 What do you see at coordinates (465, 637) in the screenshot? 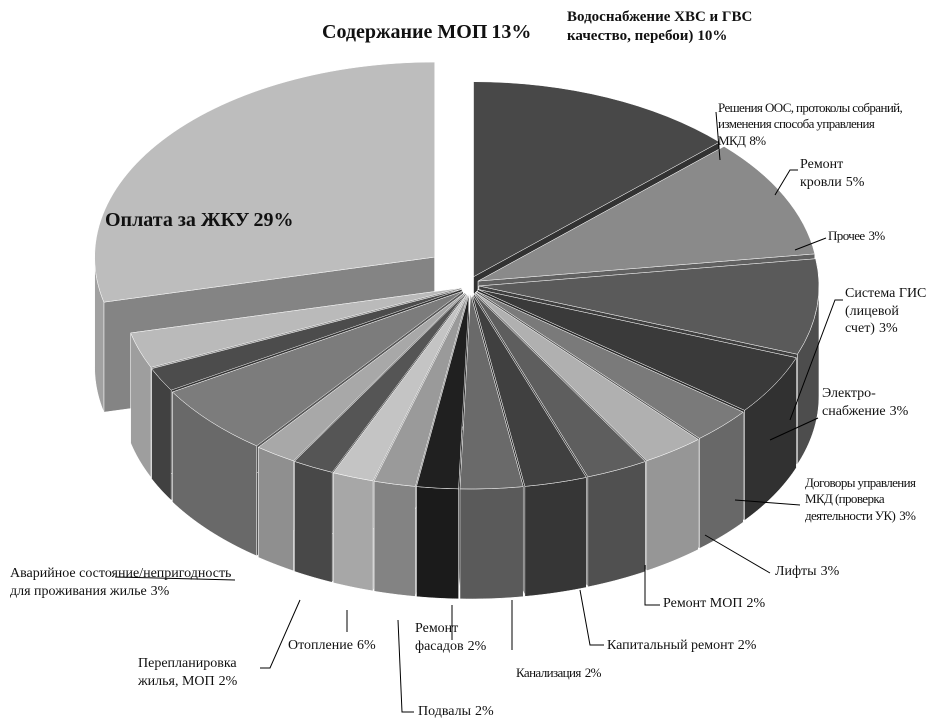
I see `slice-label: Ремонт фасадов 2%` at bounding box center [465, 637].